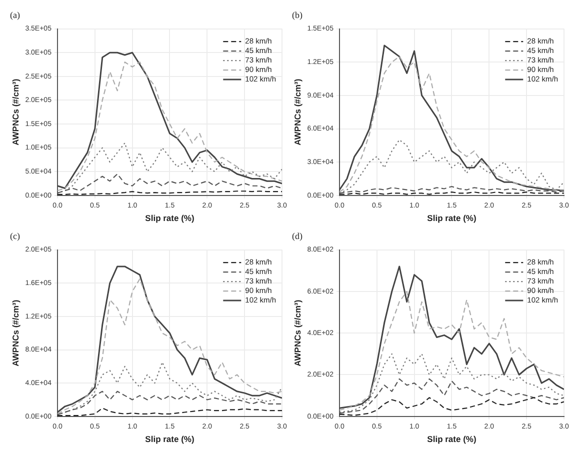 Image resolution: width=580 pixels, height=455 pixels. I want to click on line-series, so click(451, 383).